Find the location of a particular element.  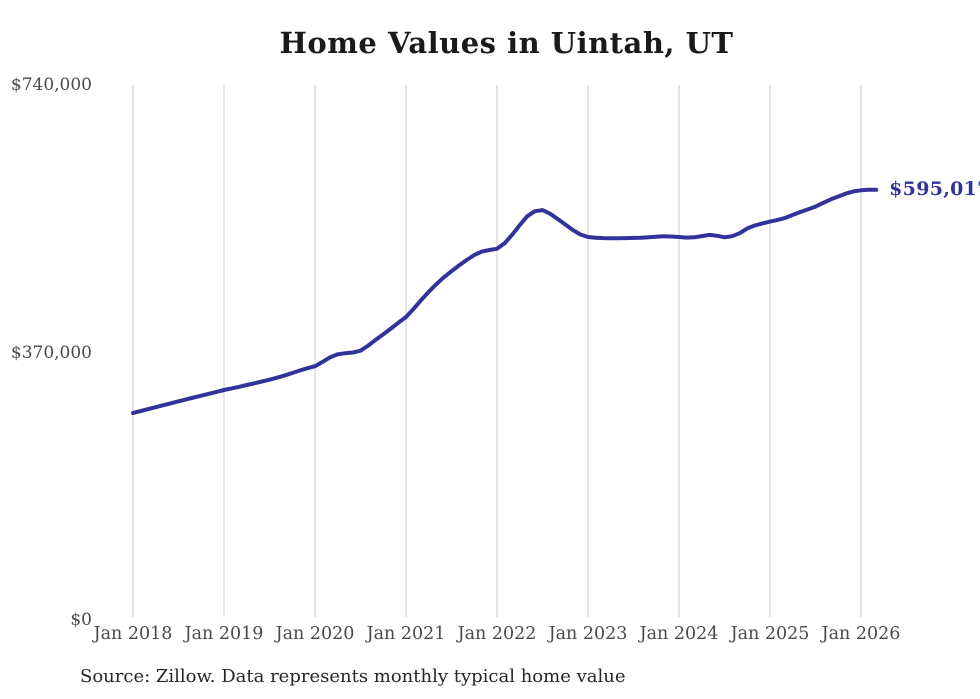

x-tick-label: Jan 2020 is located at coordinates (315, 634).